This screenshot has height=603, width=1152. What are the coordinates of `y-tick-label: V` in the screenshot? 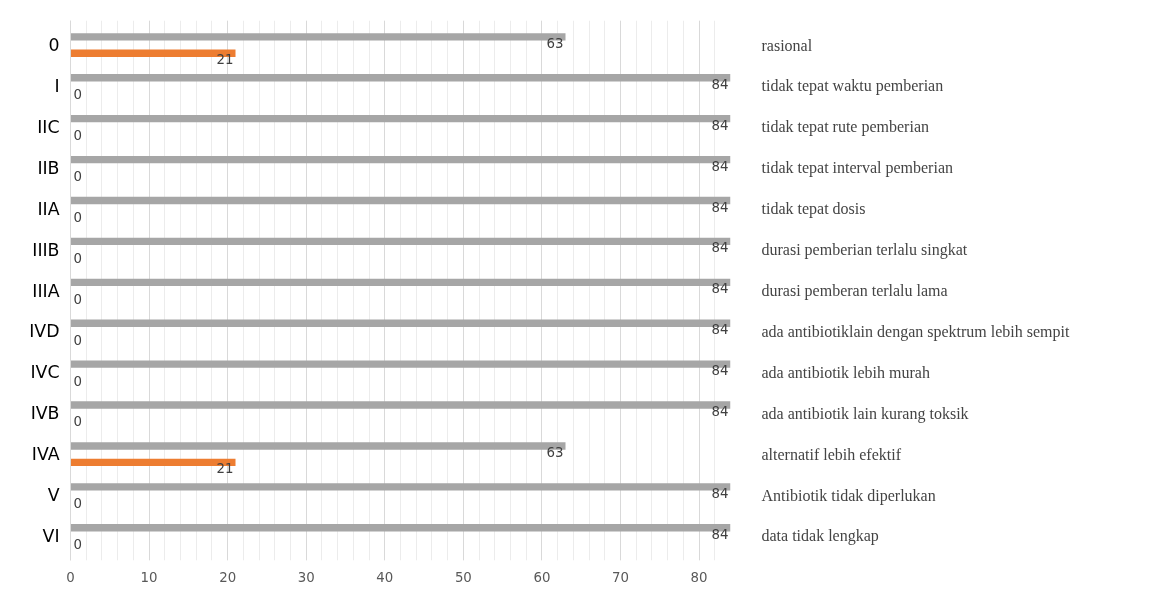 It's located at (53, 495).